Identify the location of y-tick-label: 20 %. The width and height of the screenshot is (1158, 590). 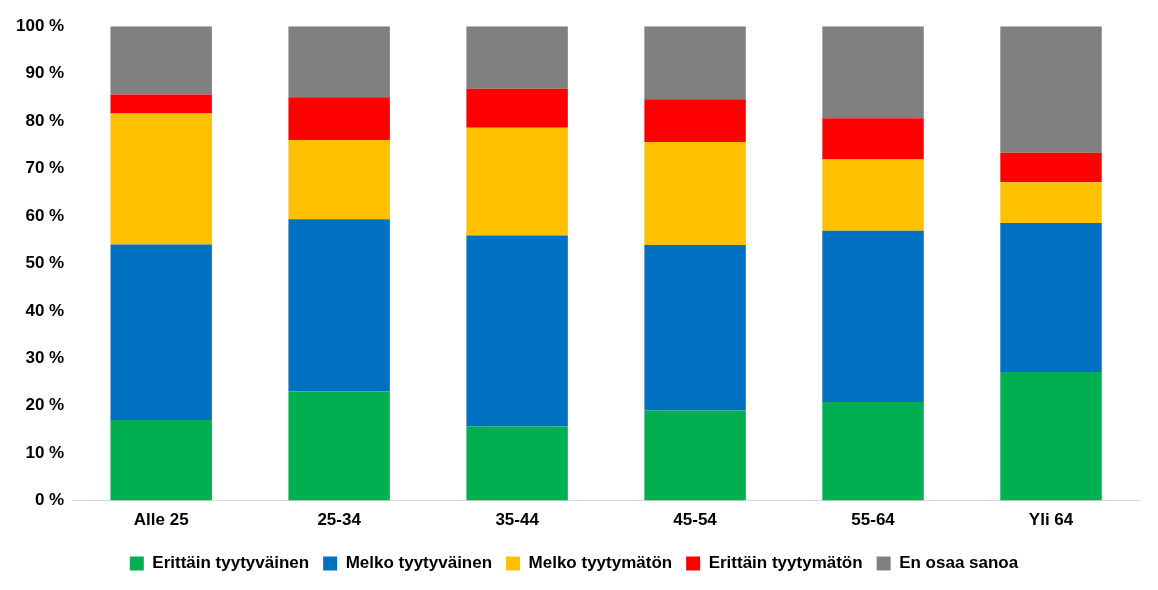
(45, 405).